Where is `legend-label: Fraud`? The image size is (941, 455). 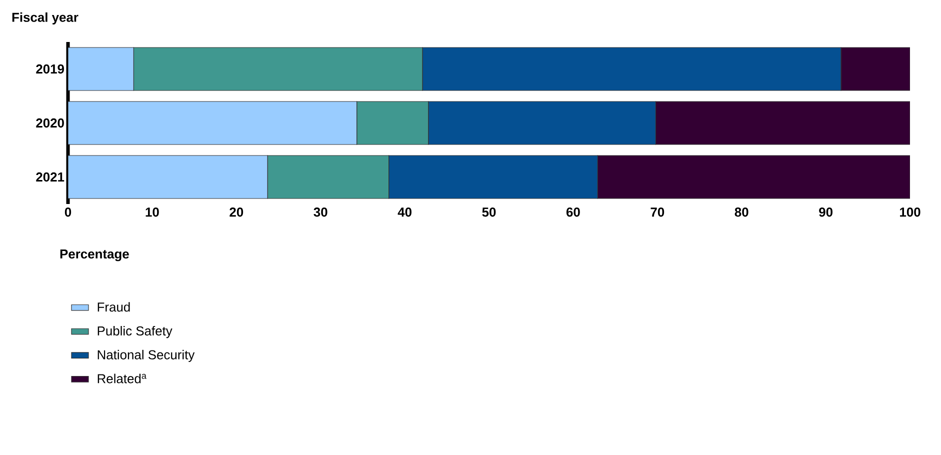 legend-label: Fraud is located at coordinates (114, 307).